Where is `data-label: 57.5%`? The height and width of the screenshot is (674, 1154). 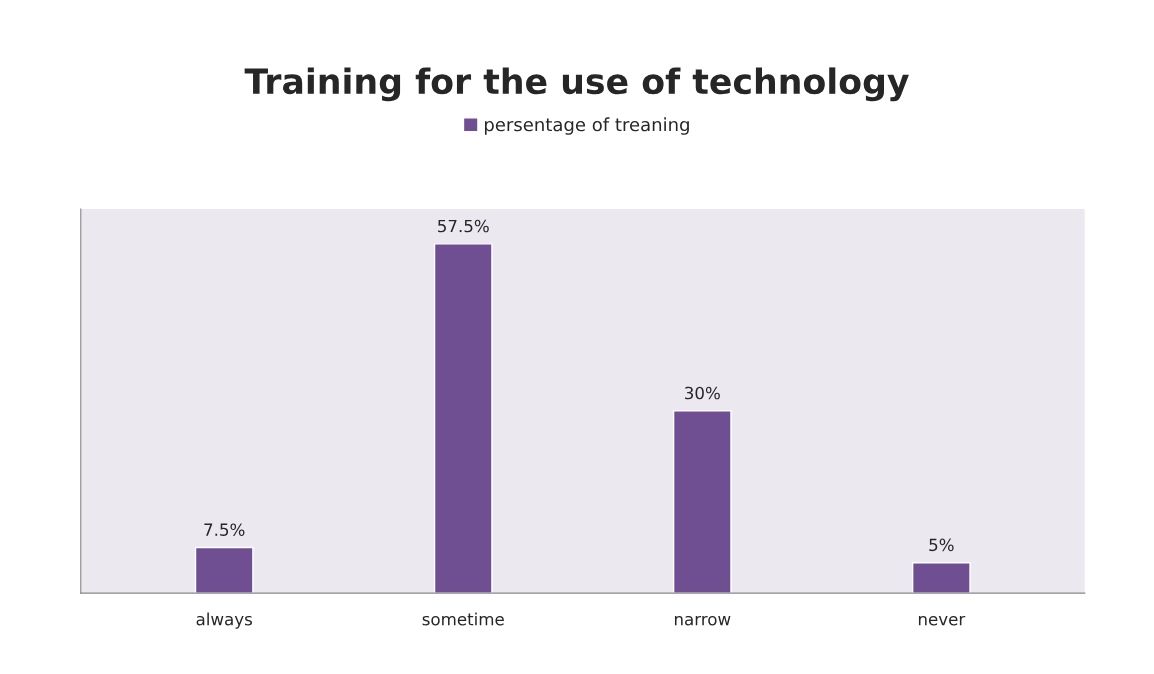 data-label: 57.5% is located at coordinates (463, 226).